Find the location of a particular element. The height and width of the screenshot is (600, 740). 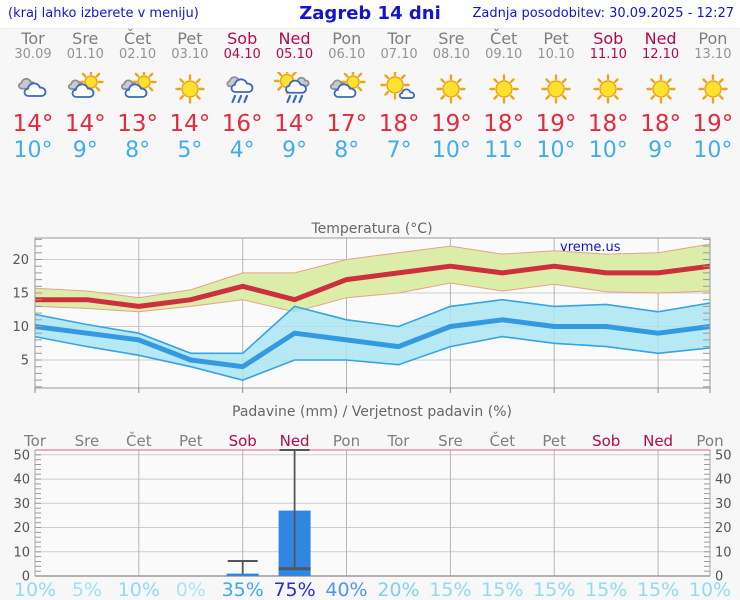

day-name: Tor is located at coordinates (33, 38).